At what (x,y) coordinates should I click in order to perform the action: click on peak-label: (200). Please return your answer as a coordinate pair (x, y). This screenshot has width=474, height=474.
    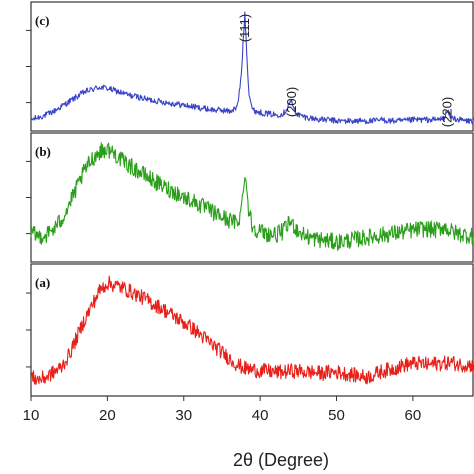
    Looking at the image, I should click on (291, 102).